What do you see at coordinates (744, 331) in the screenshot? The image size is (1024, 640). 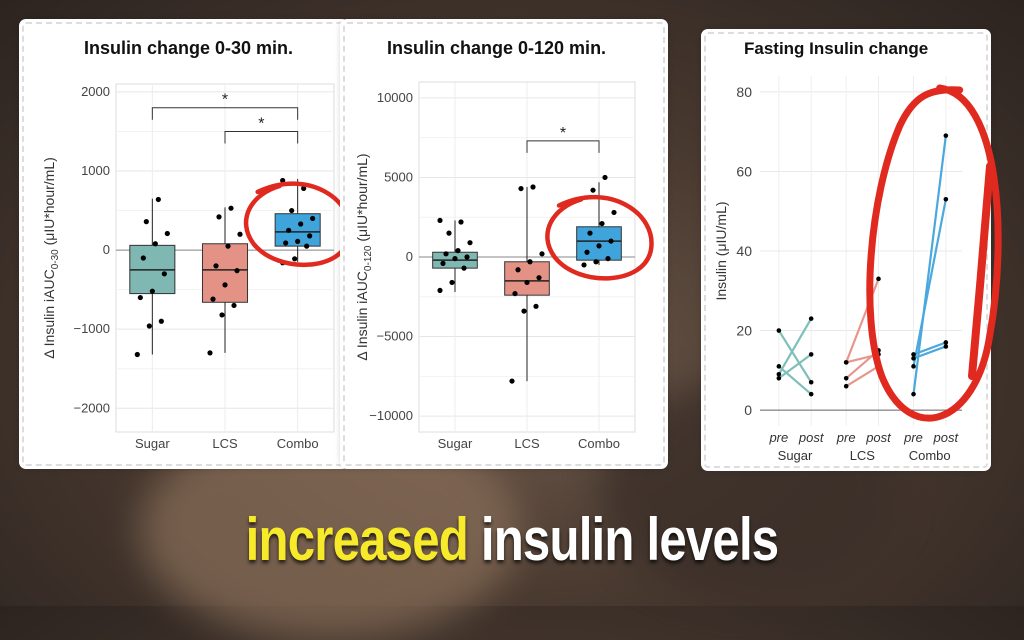 I see `y-tick-label: 20` at bounding box center [744, 331].